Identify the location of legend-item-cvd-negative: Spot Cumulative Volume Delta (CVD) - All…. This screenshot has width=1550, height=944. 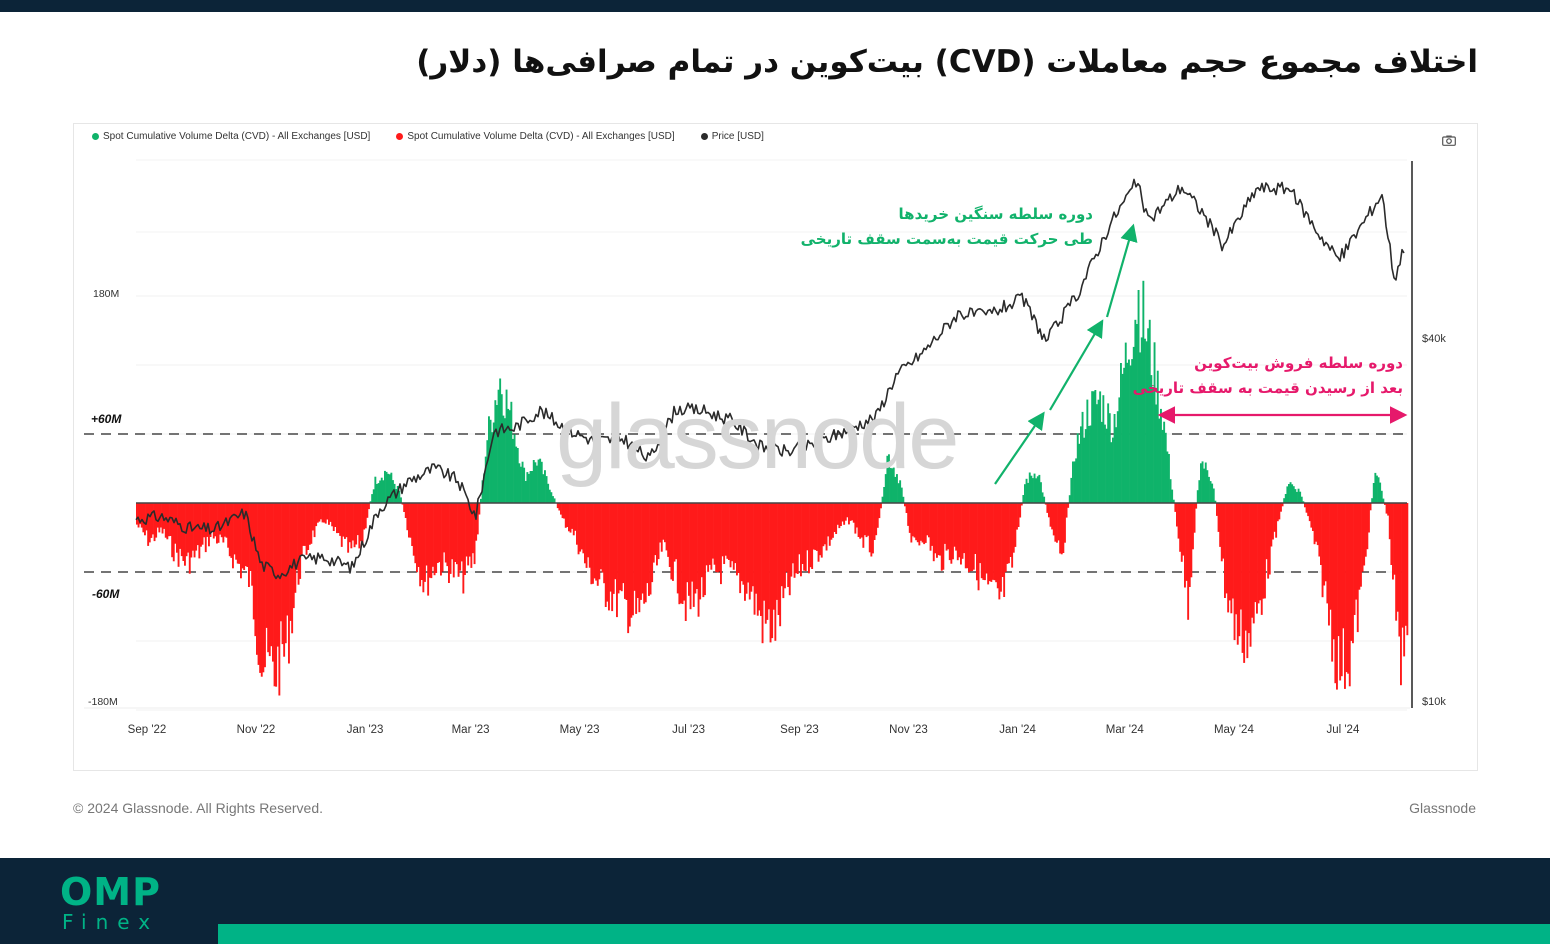
(535, 136).